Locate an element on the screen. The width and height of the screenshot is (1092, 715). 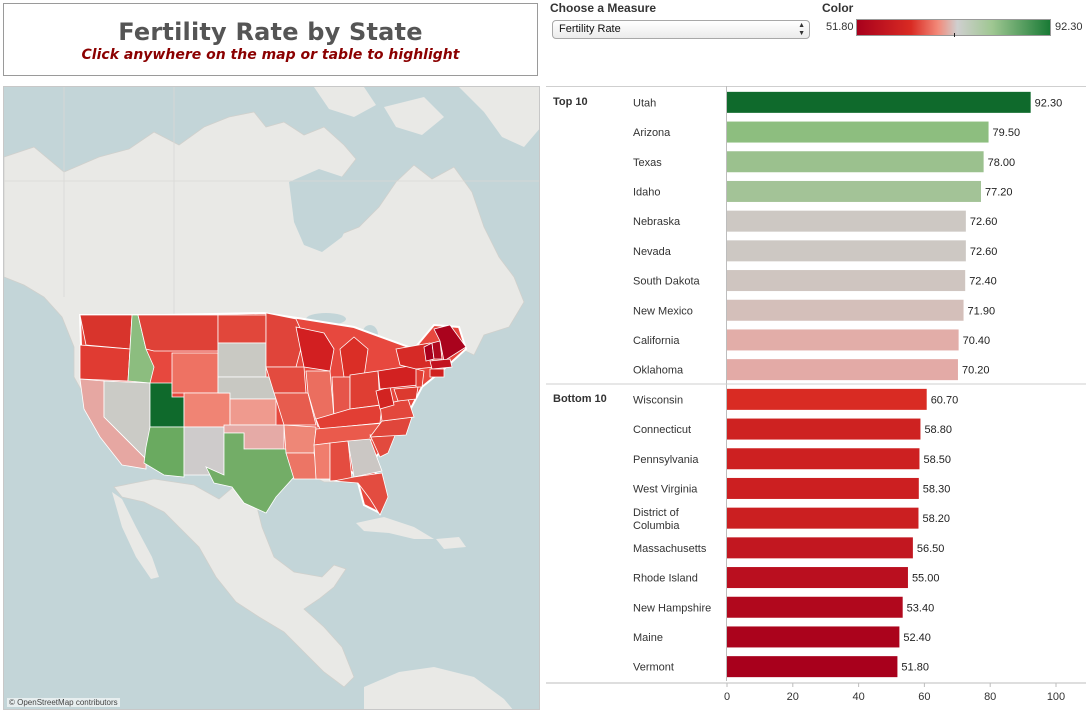
bar-idaho is located at coordinates (854, 191).